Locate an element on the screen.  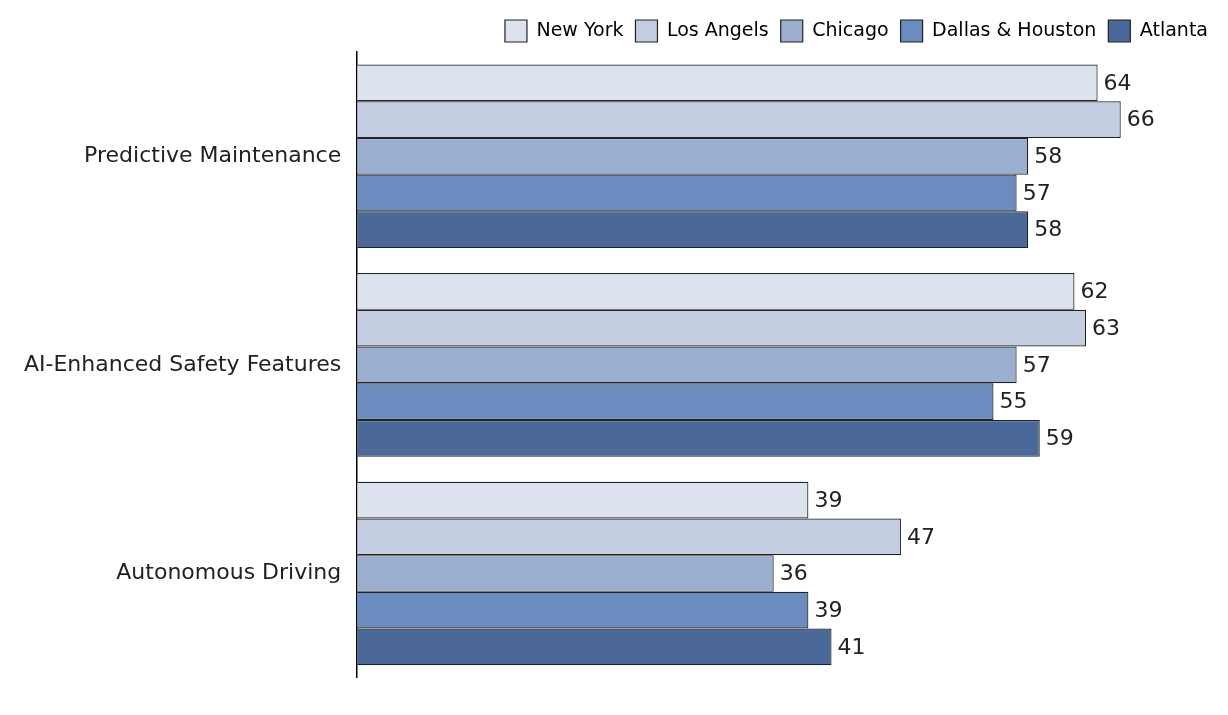
legend-label: Dallas & Houston is located at coordinates (1014, 28).